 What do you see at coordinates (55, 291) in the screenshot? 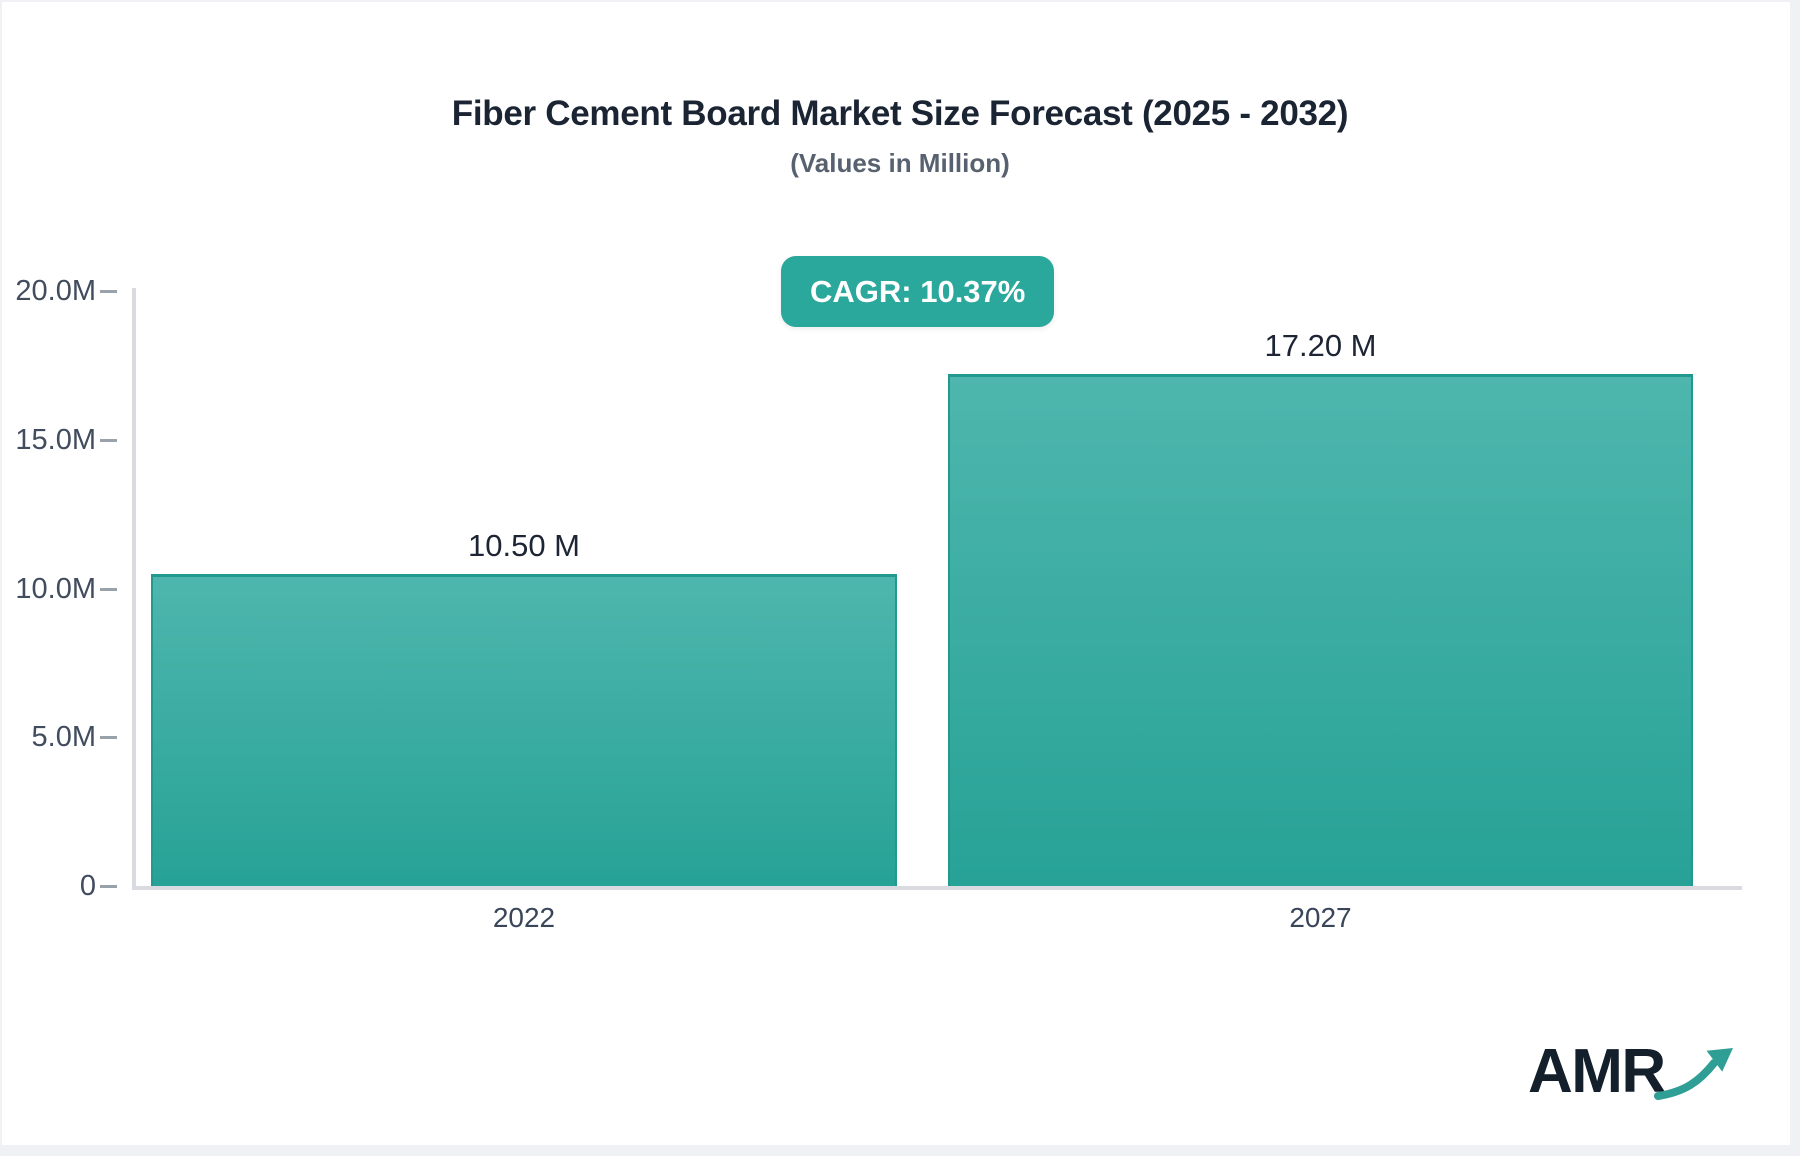
I see `y-tick-label: 20.0M` at bounding box center [55, 291].